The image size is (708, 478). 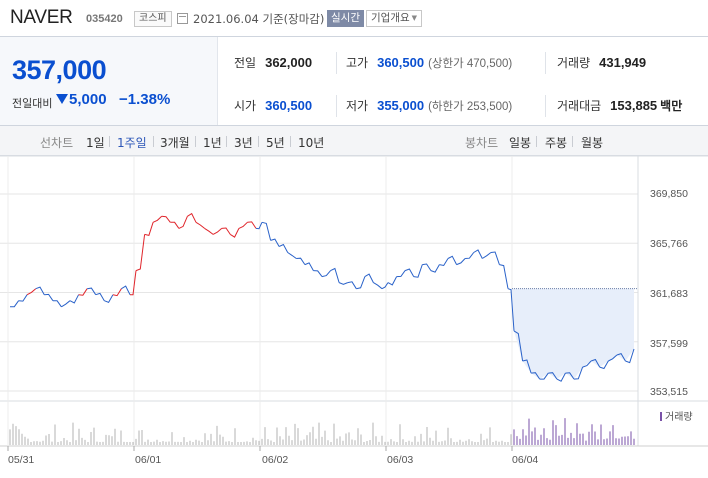 I want to click on tab-1w: 1주일, so click(x=132, y=143).